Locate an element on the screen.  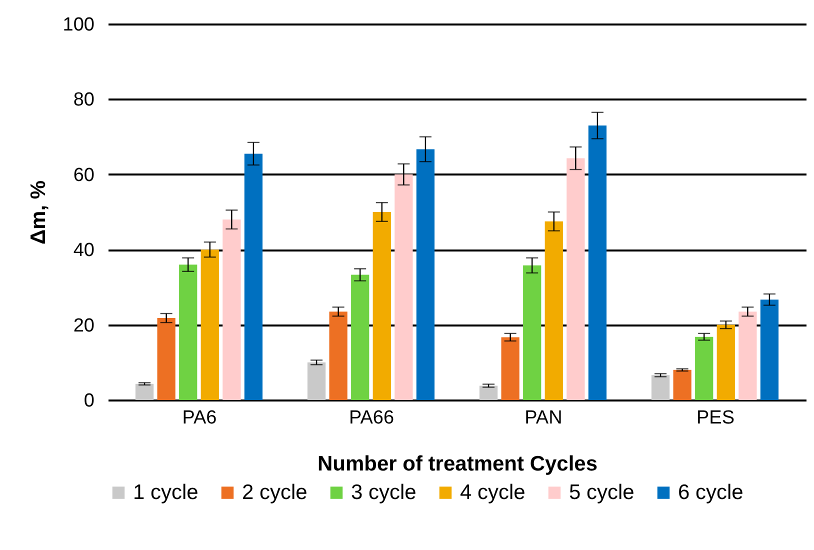
y-tick-label: 20 is located at coordinates (83, 325).